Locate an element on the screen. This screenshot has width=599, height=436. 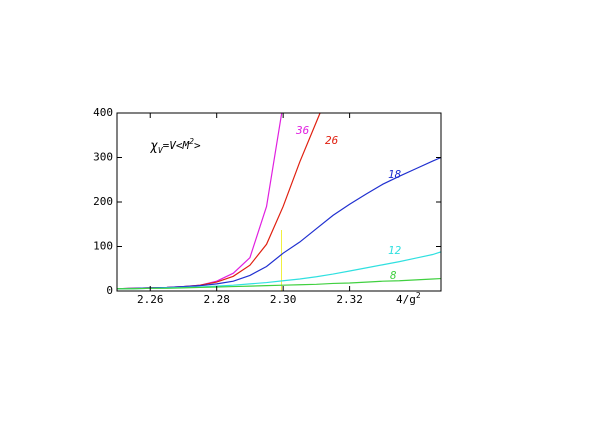
series-label: 36 is located at coordinates (302, 130).